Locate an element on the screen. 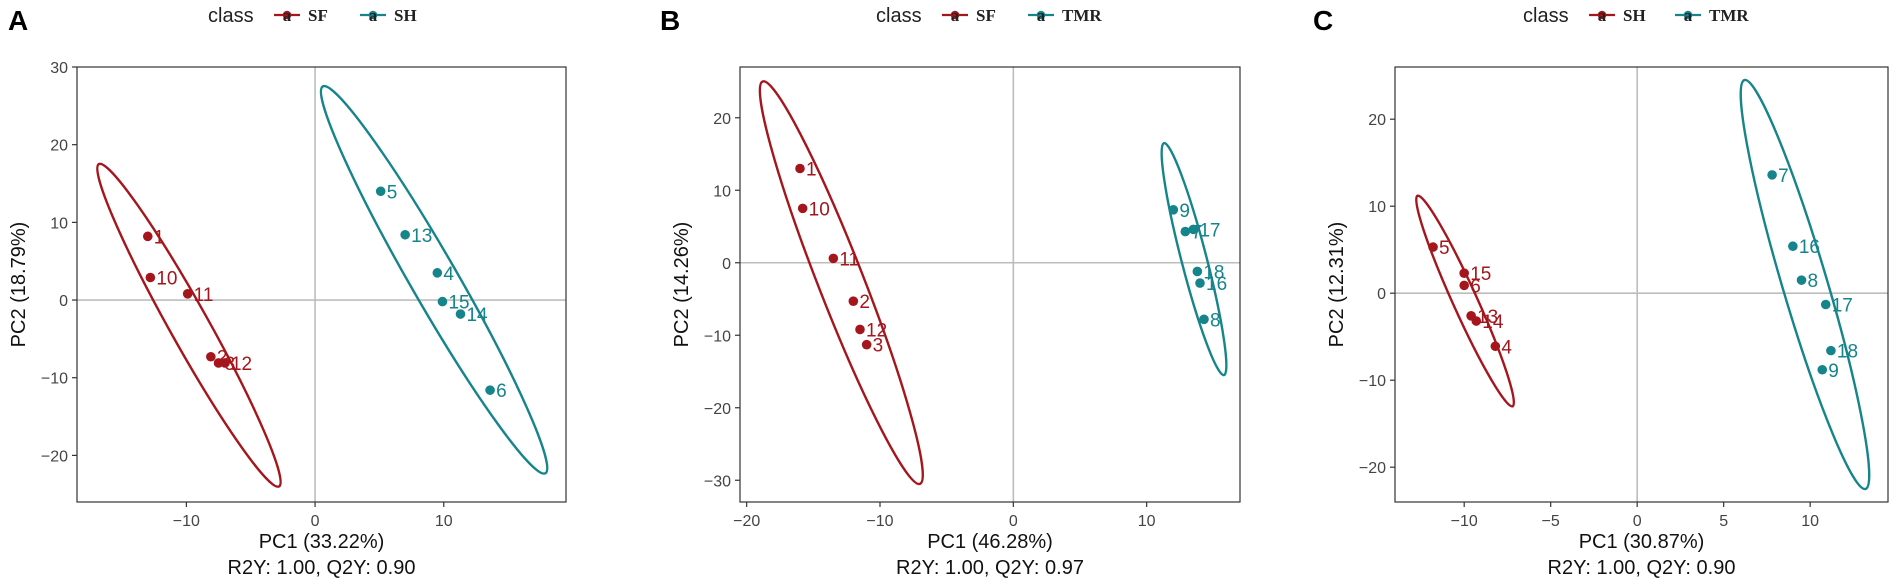 This screenshot has height=586, width=1901. x-axis-label: PC1 (30.87%) is located at coordinates (1642, 542).